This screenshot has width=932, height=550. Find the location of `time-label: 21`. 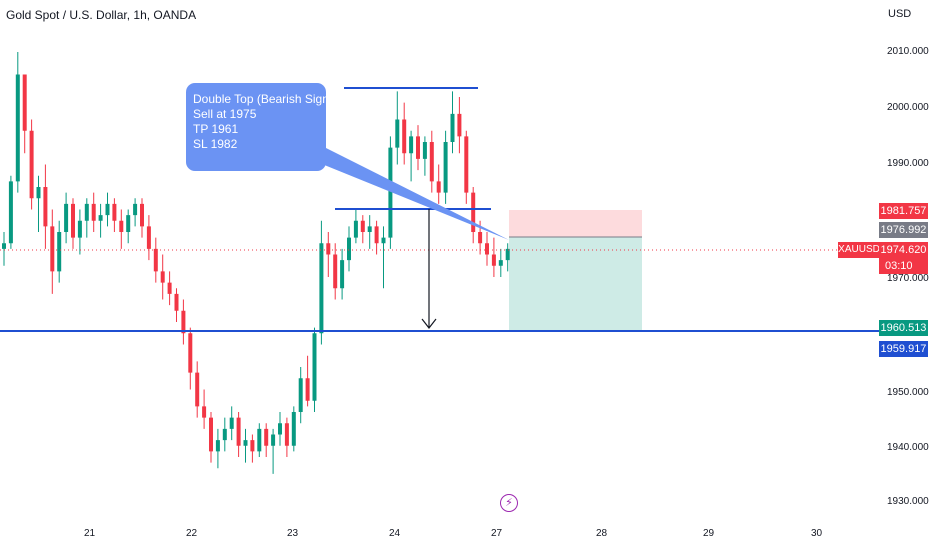

time-label: 21 is located at coordinates (90, 533).